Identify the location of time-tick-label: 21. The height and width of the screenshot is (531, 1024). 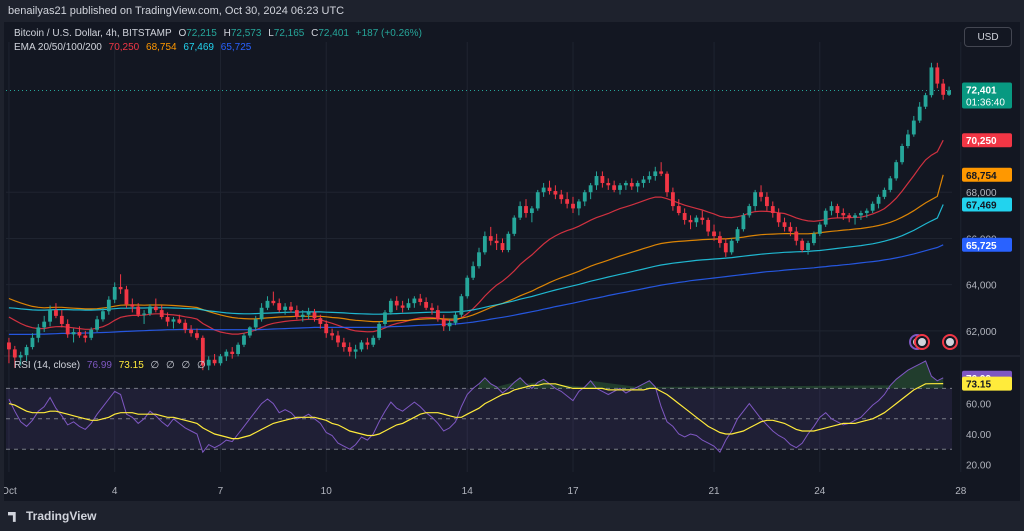
(714, 491).